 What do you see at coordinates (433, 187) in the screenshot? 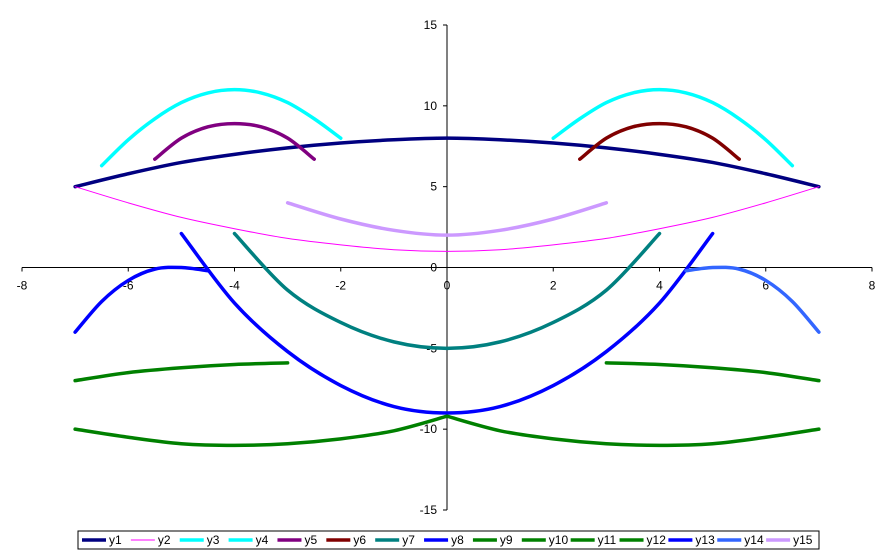
I see `y-tick-label: 5` at bounding box center [433, 187].